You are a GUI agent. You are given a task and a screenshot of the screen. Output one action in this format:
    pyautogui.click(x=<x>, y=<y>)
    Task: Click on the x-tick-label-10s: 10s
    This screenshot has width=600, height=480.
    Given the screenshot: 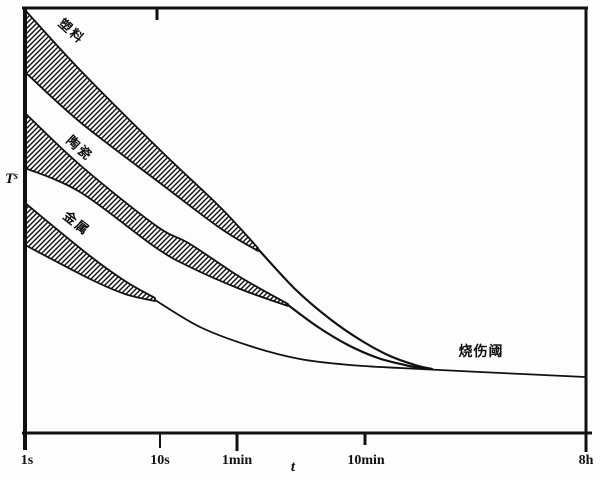 What is the action you would take?
    pyautogui.click(x=160, y=460)
    